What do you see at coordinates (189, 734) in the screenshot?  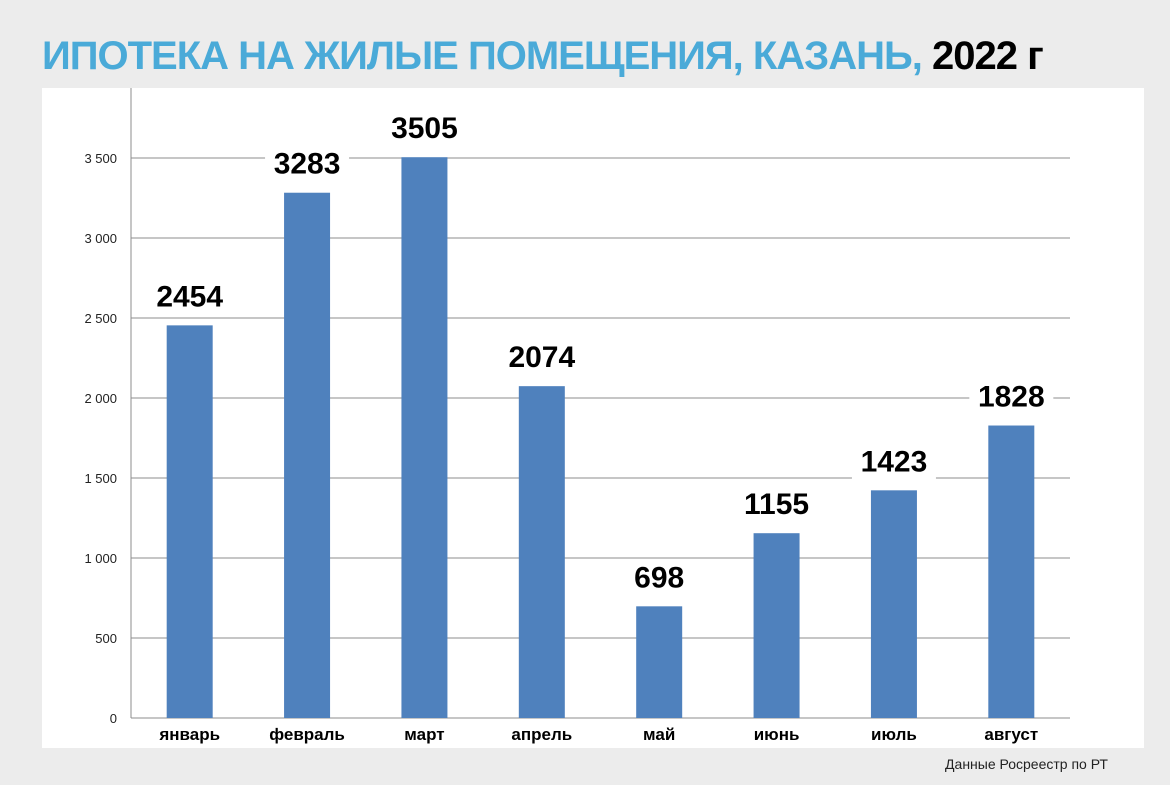 I see `category-label: январь` at bounding box center [189, 734].